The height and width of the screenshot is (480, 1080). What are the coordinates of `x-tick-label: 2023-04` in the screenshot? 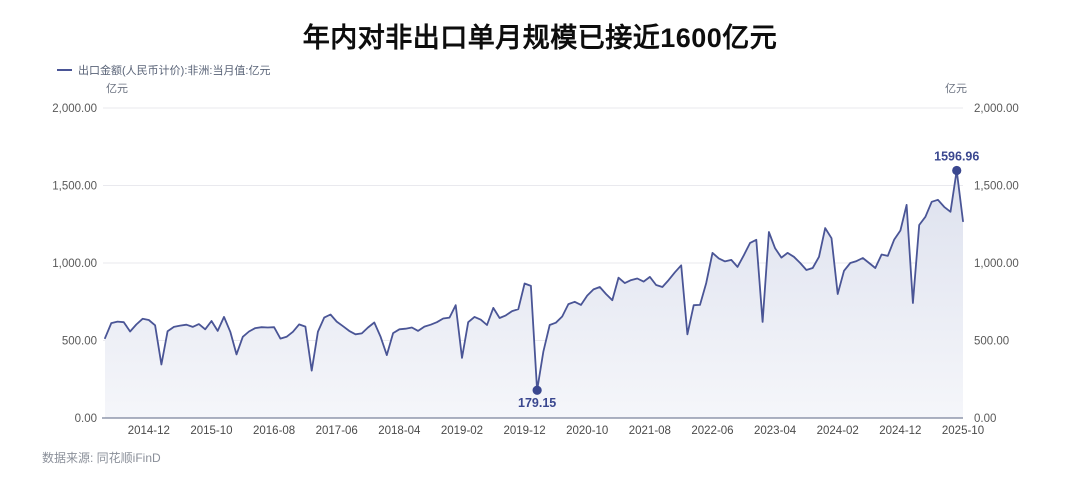 It's located at (775, 431).